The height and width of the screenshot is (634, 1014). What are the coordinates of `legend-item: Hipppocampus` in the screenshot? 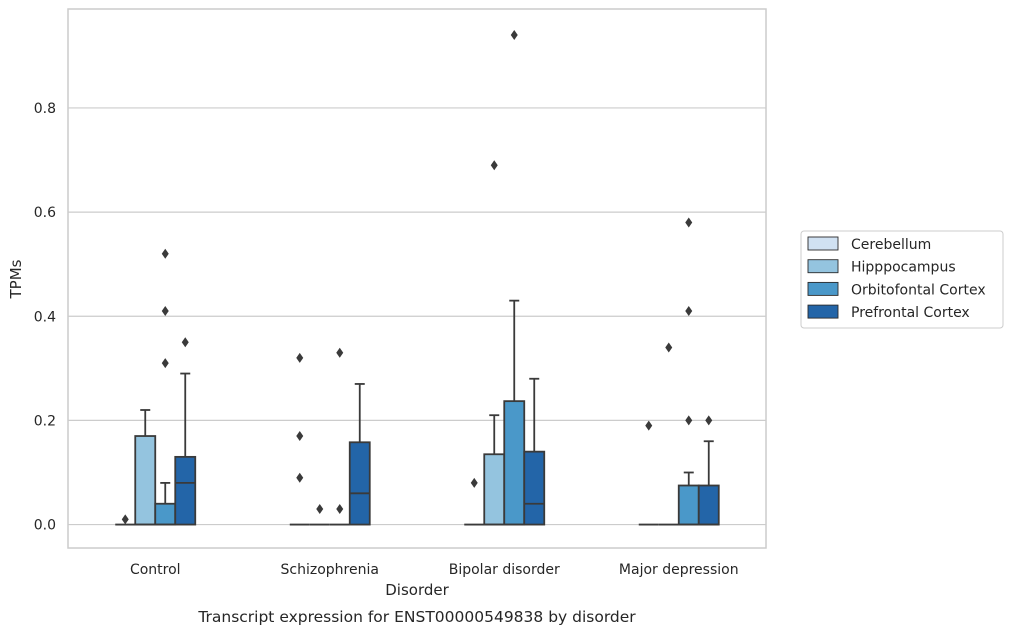 It's located at (881, 267).